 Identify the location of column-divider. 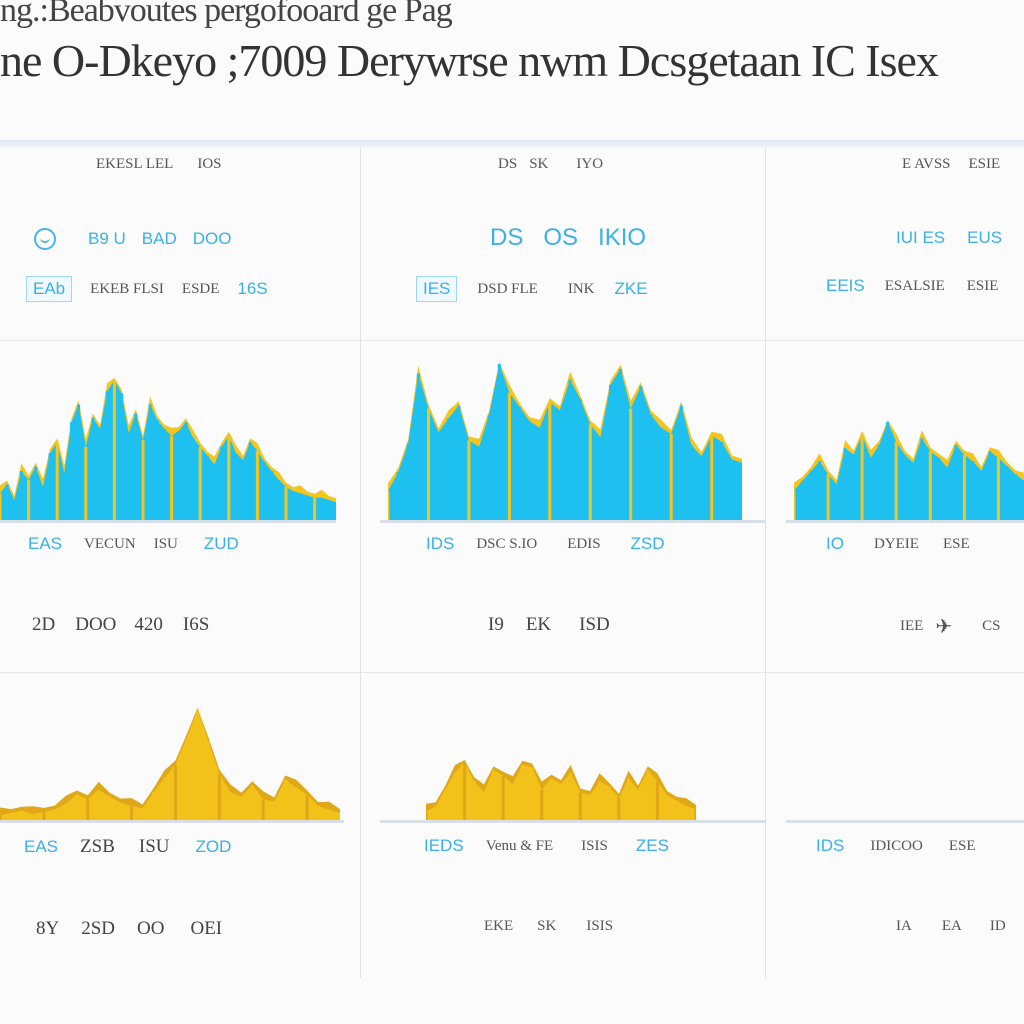
(765, 563).